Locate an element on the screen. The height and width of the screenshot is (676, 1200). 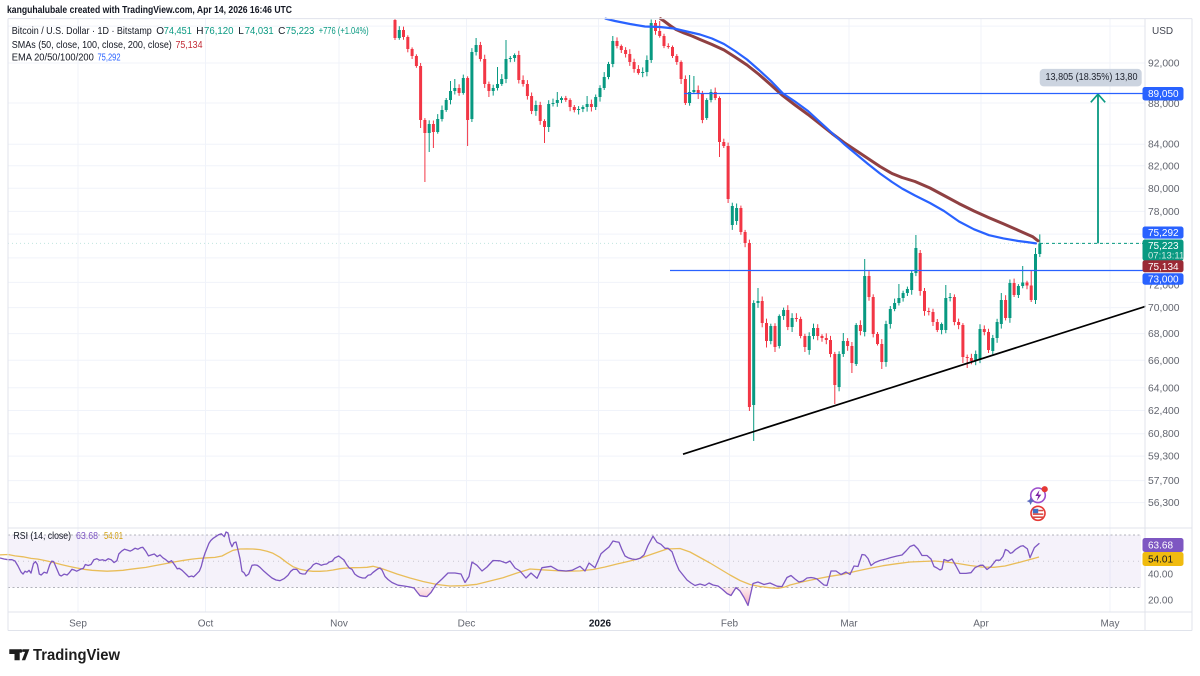
svg-text: C is located at coordinates (281, 31).